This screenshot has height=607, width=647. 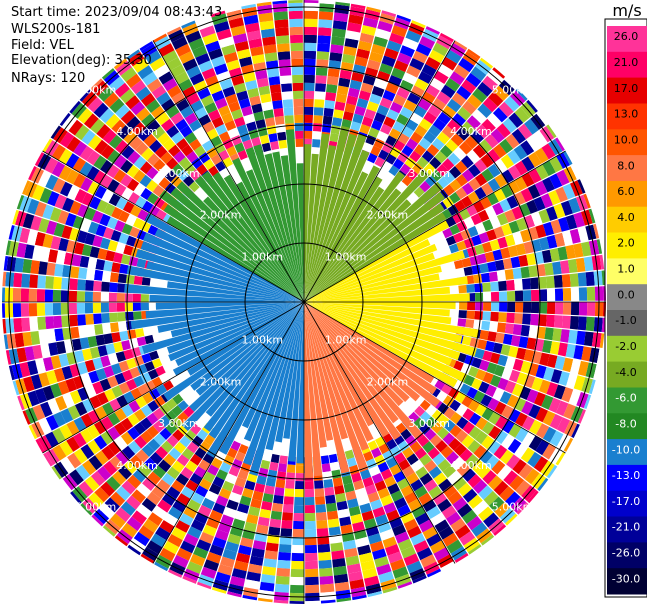 What do you see at coordinates (626, 191) in the screenshot?
I see `colorbar-tick-label: 6.0` at bounding box center [626, 191].